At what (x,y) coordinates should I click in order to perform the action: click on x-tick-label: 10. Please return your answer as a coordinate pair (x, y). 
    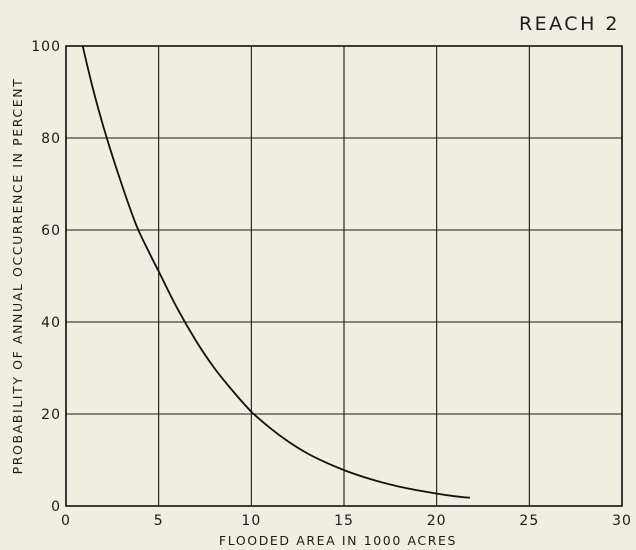
    Looking at the image, I should click on (251, 521).